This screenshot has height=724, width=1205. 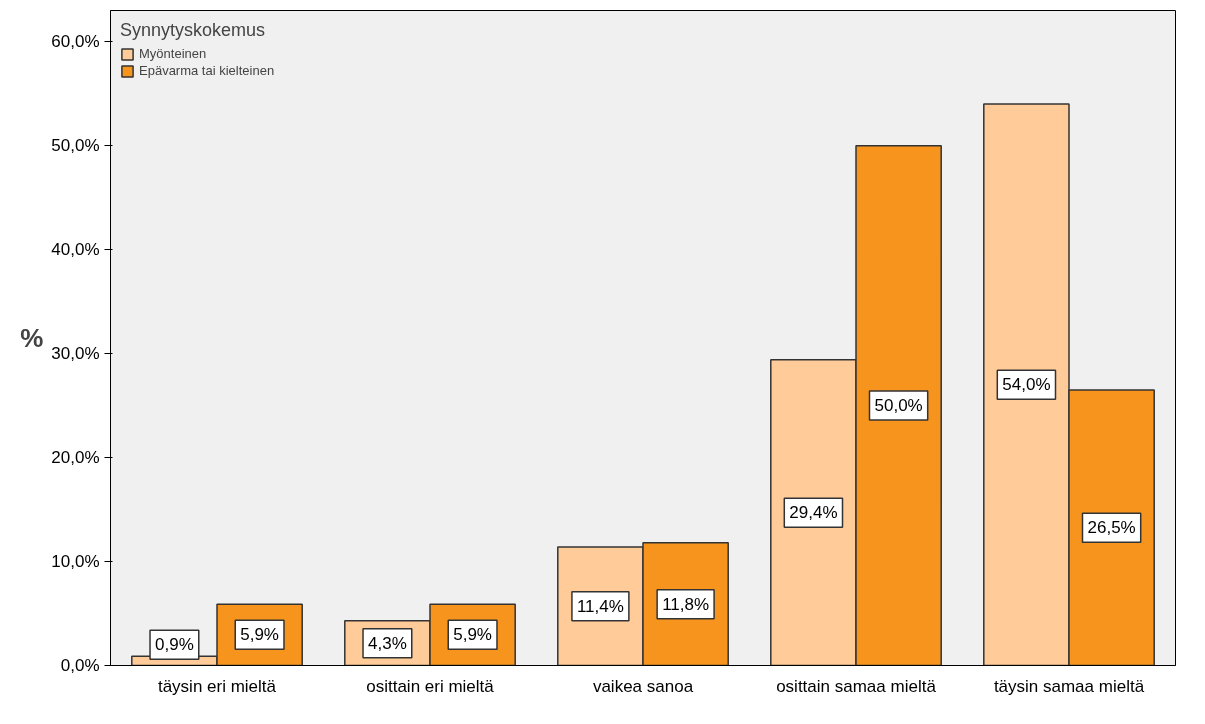 I want to click on y-tick-label: 50,0%, so click(x=75, y=146).